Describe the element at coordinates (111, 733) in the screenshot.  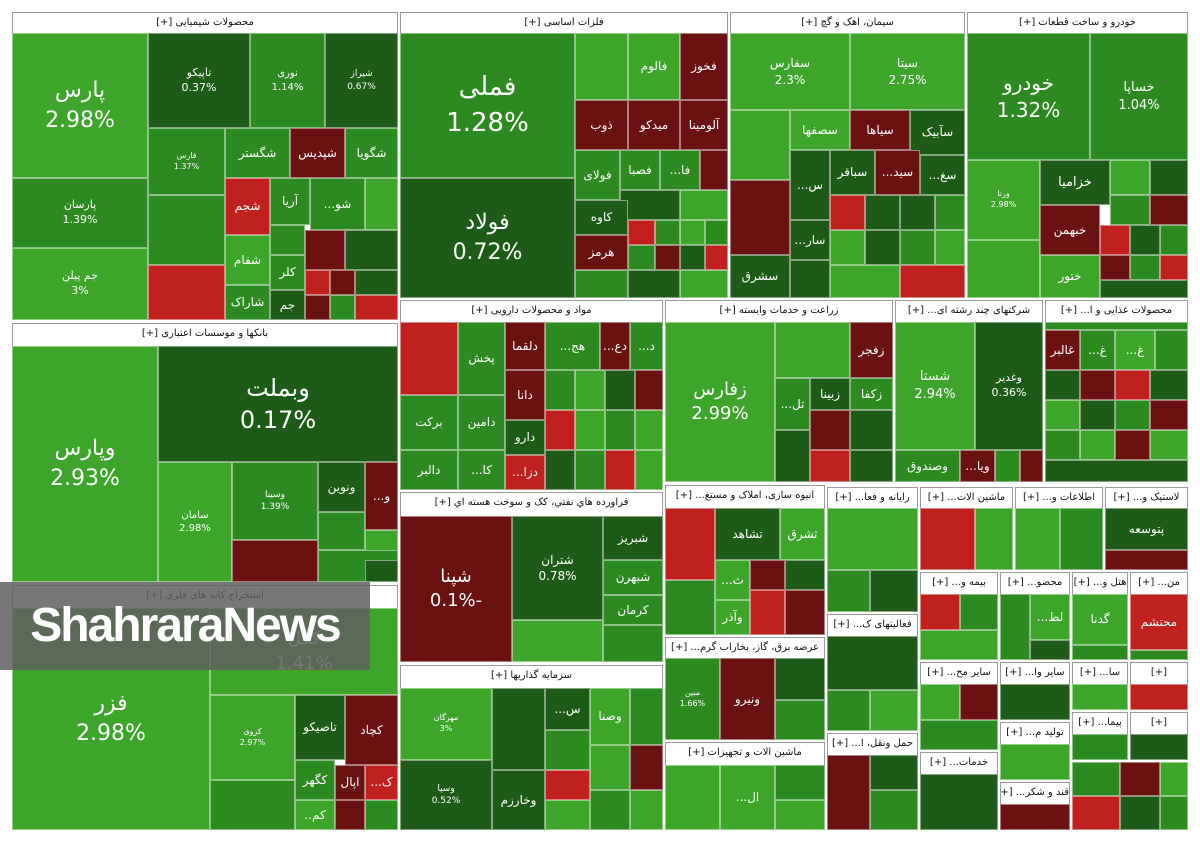
I see `stock-change: 2.98%` at that location.